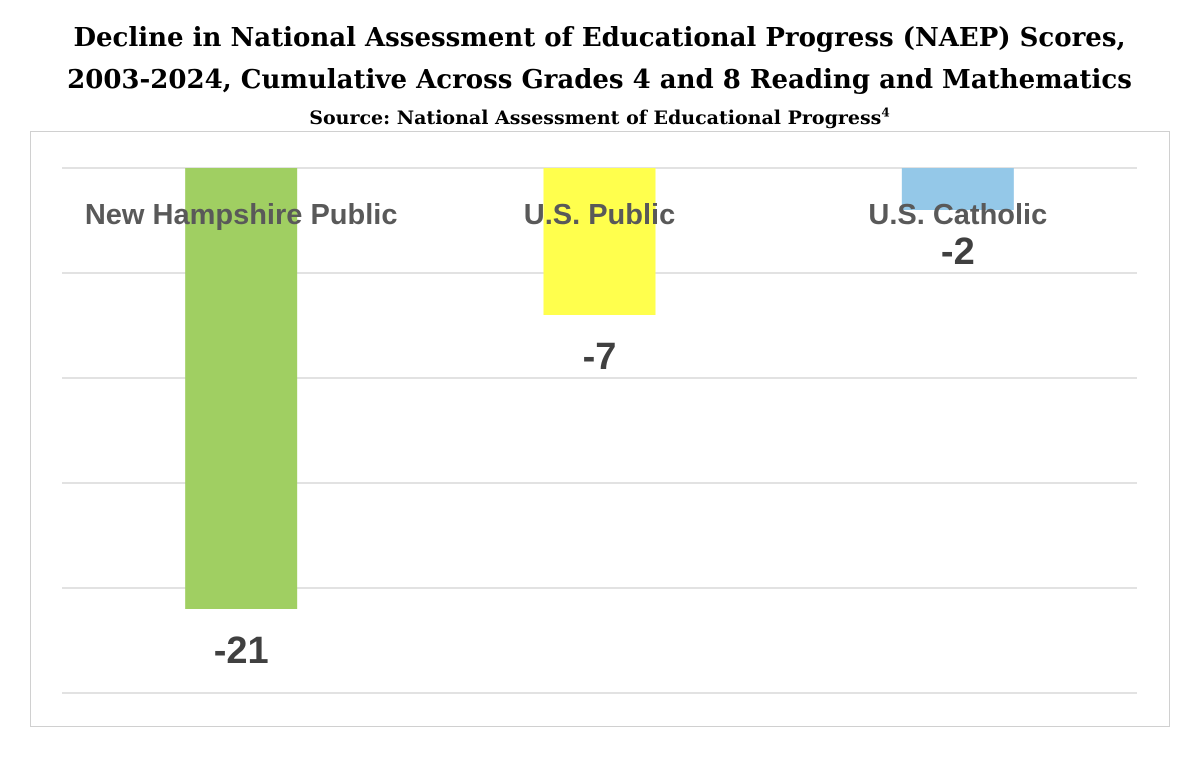 This screenshot has height=764, width=1199. I want to click on chart-subtitle-footnote: 4, so click(885, 112).